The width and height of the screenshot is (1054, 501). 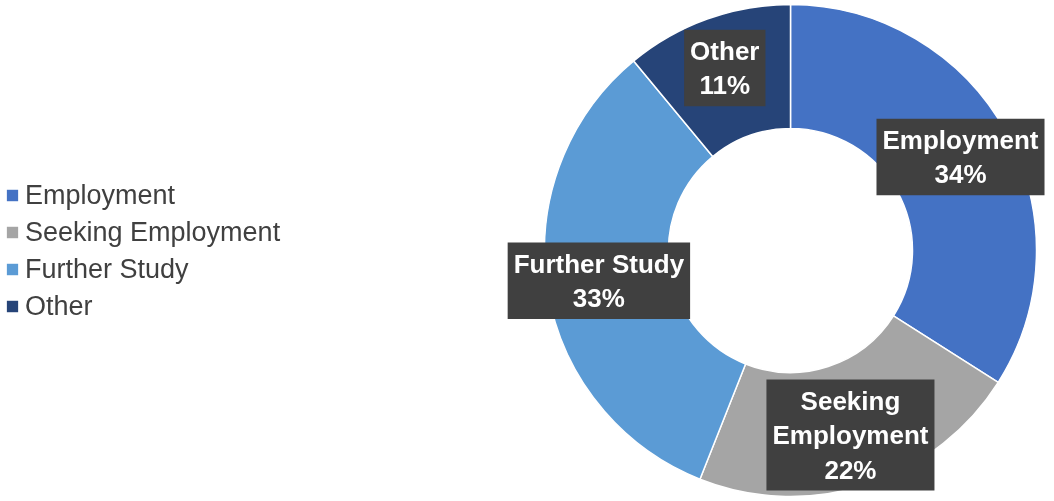 I want to click on legend-label: Other, so click(x=59, y=306).